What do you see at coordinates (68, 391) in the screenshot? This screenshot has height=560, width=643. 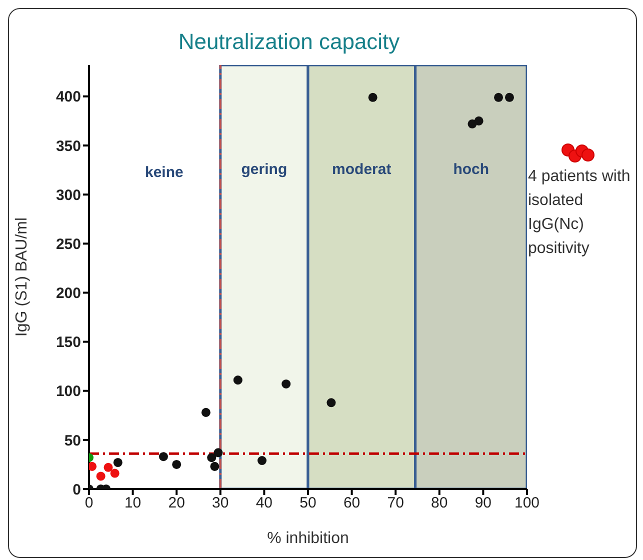 I see `y-tick-label: 100` at bounding box center [68, 391].